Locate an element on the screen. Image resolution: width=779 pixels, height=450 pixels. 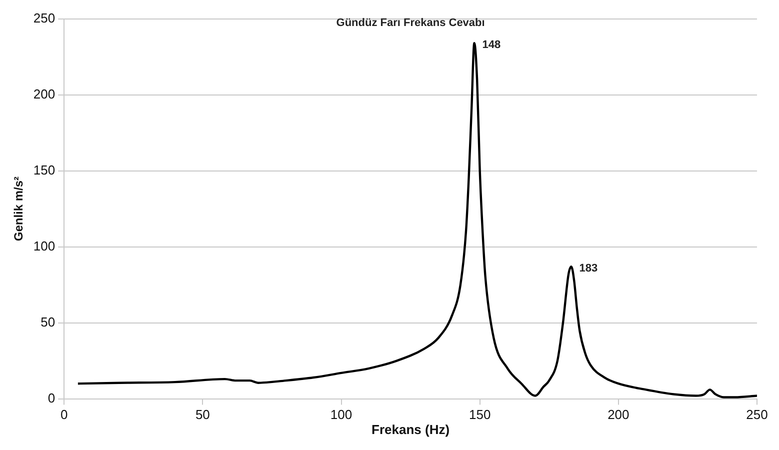
x-tick-label: 200 is located at coordinates (619, 414).